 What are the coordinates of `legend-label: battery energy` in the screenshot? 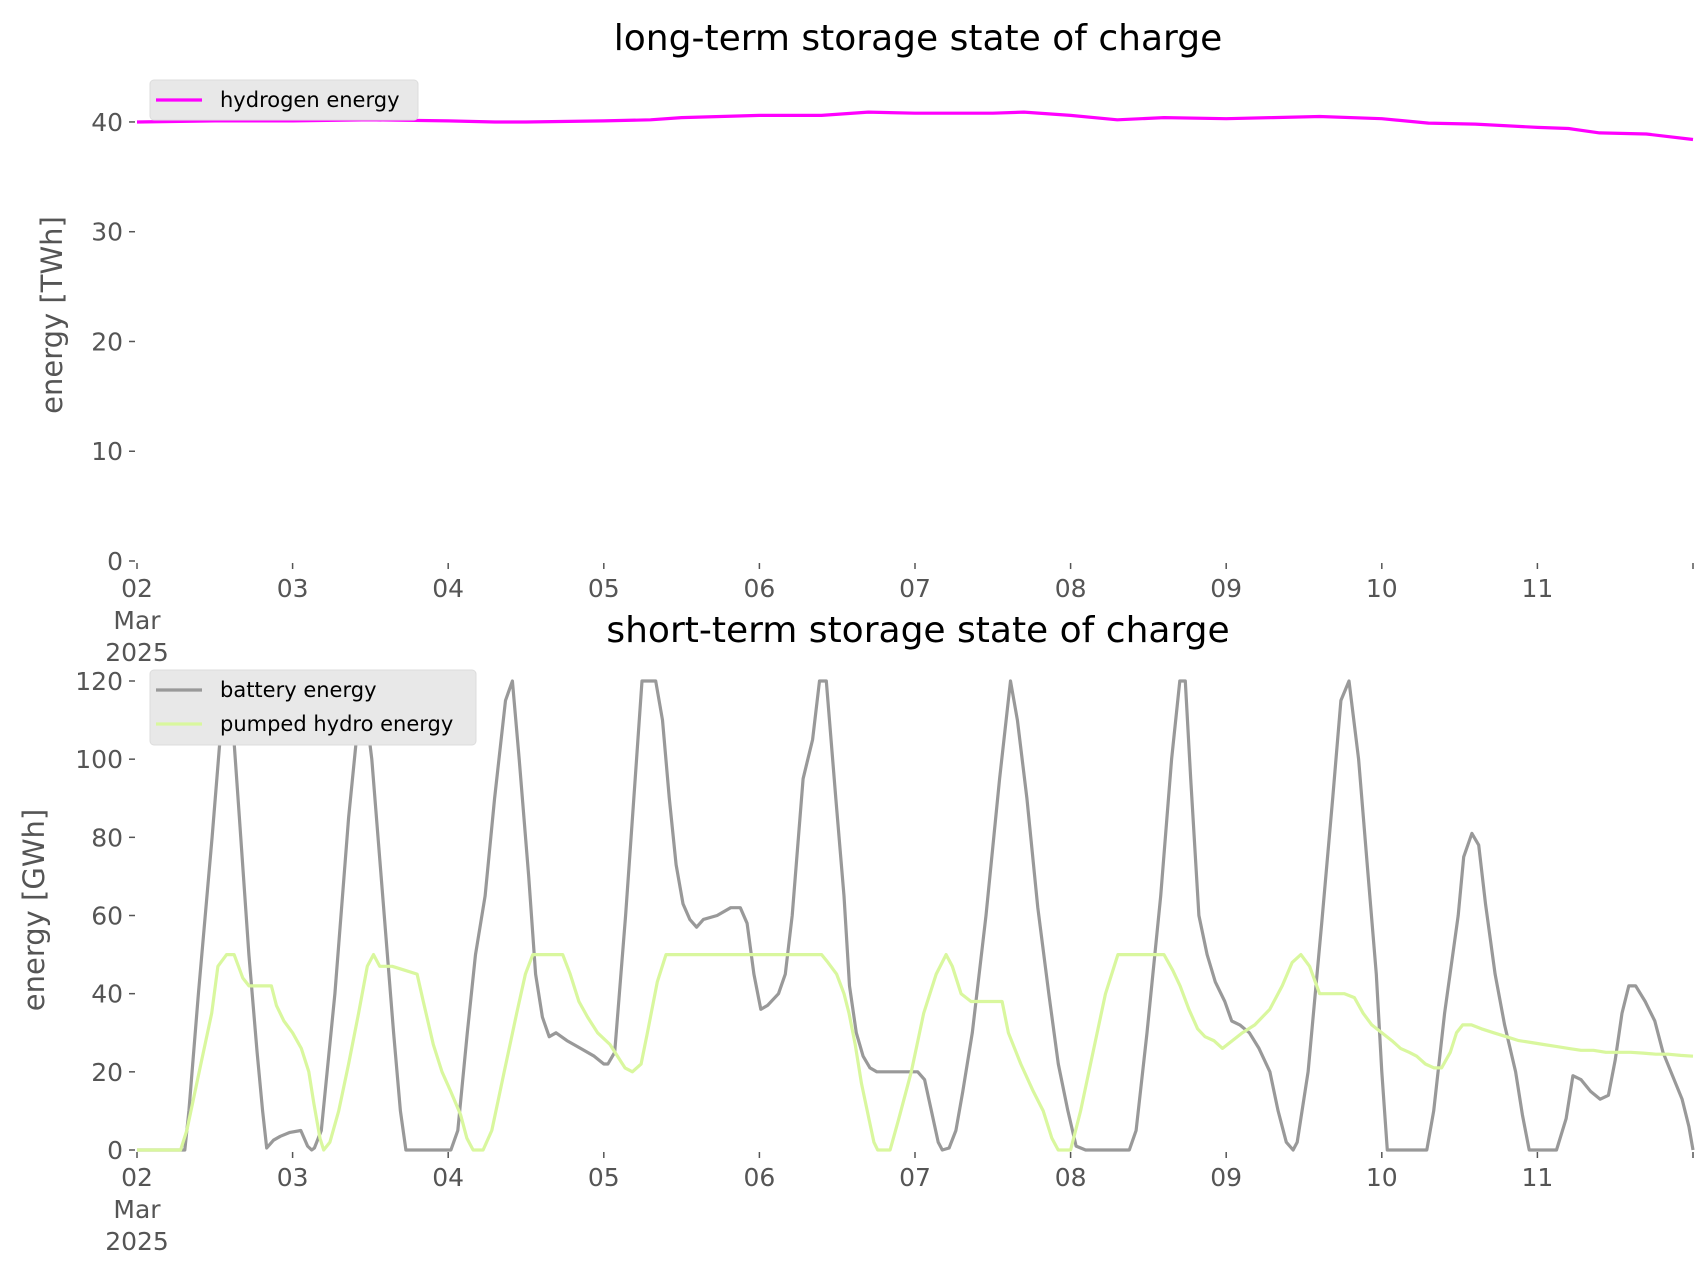 It's located at (298, 690).